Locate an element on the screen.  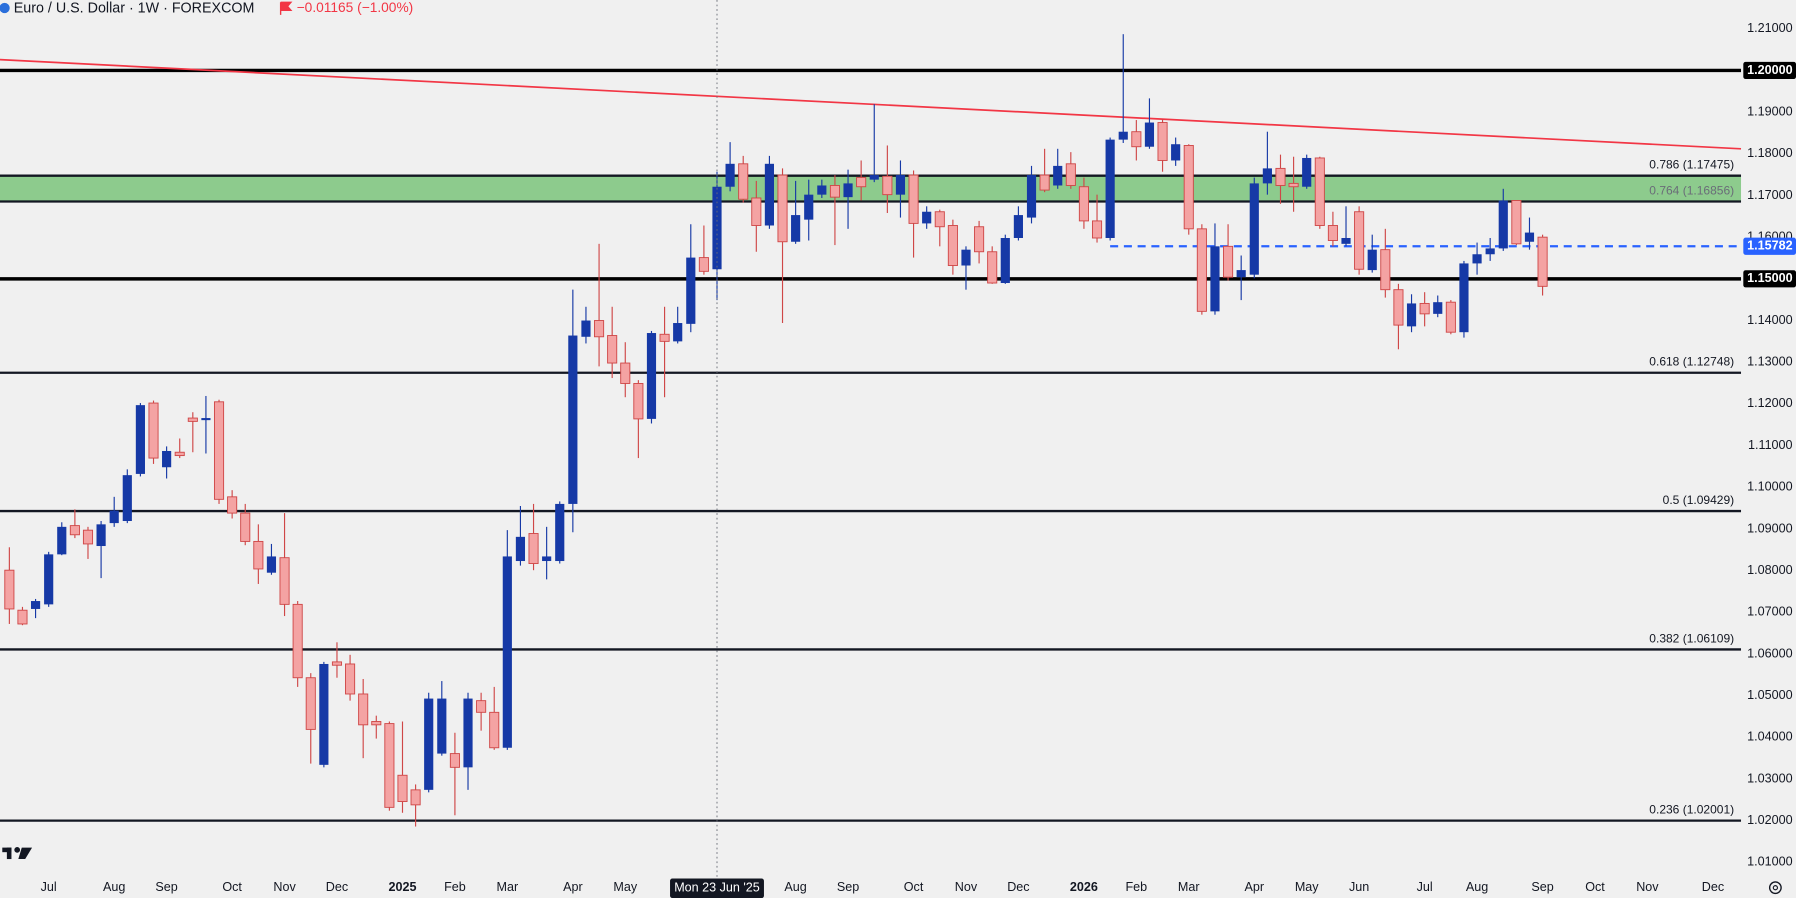
y-tick-label: 1.10000 is located at coordinates (1769, 487).